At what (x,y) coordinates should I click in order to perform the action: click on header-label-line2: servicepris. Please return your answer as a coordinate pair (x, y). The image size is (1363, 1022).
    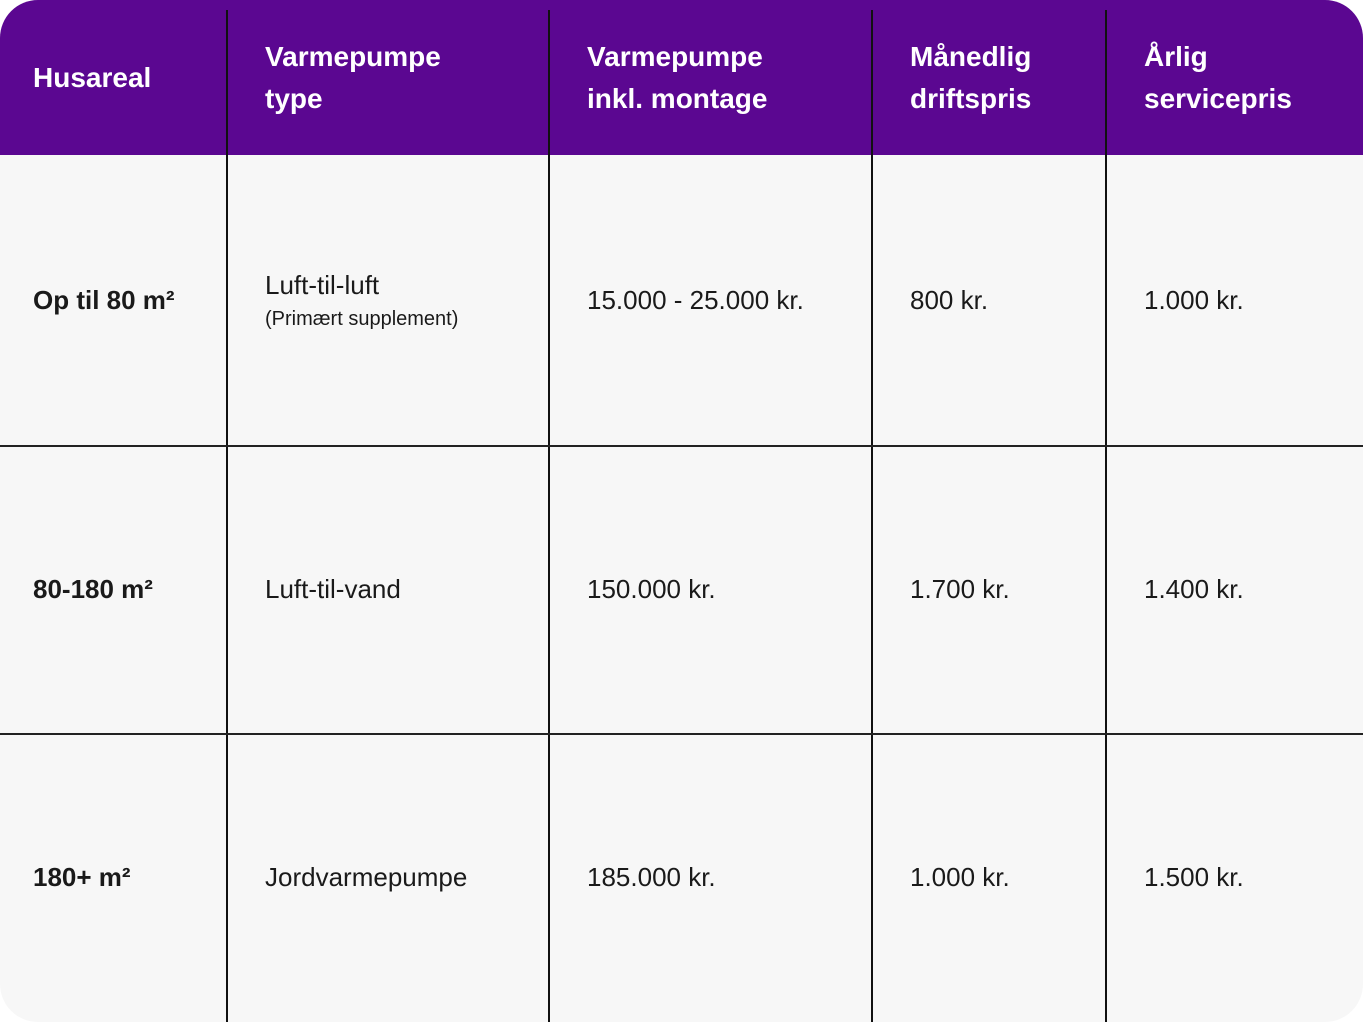
    Looking at the image, I should click on (1218, 98).